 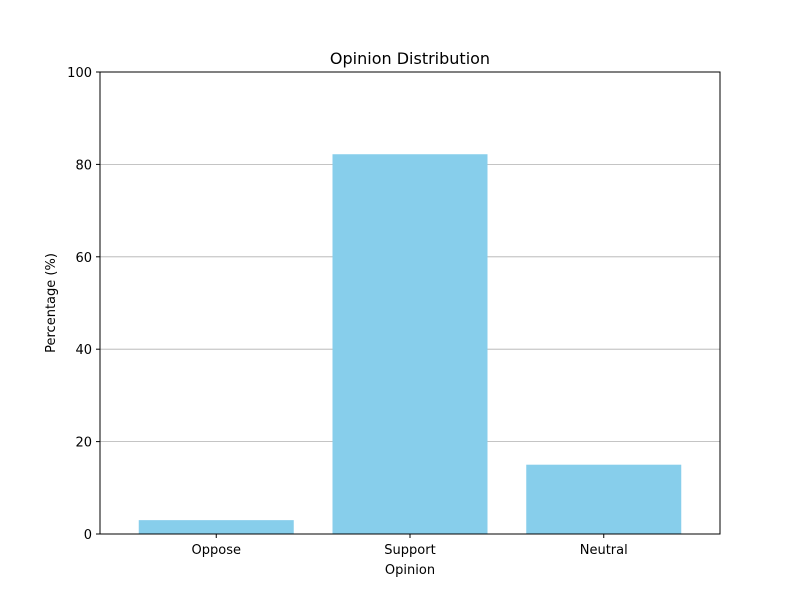 I want to click on y-axis-ticks: 0 20 40 60 80 100, so click(x=83, y=304).